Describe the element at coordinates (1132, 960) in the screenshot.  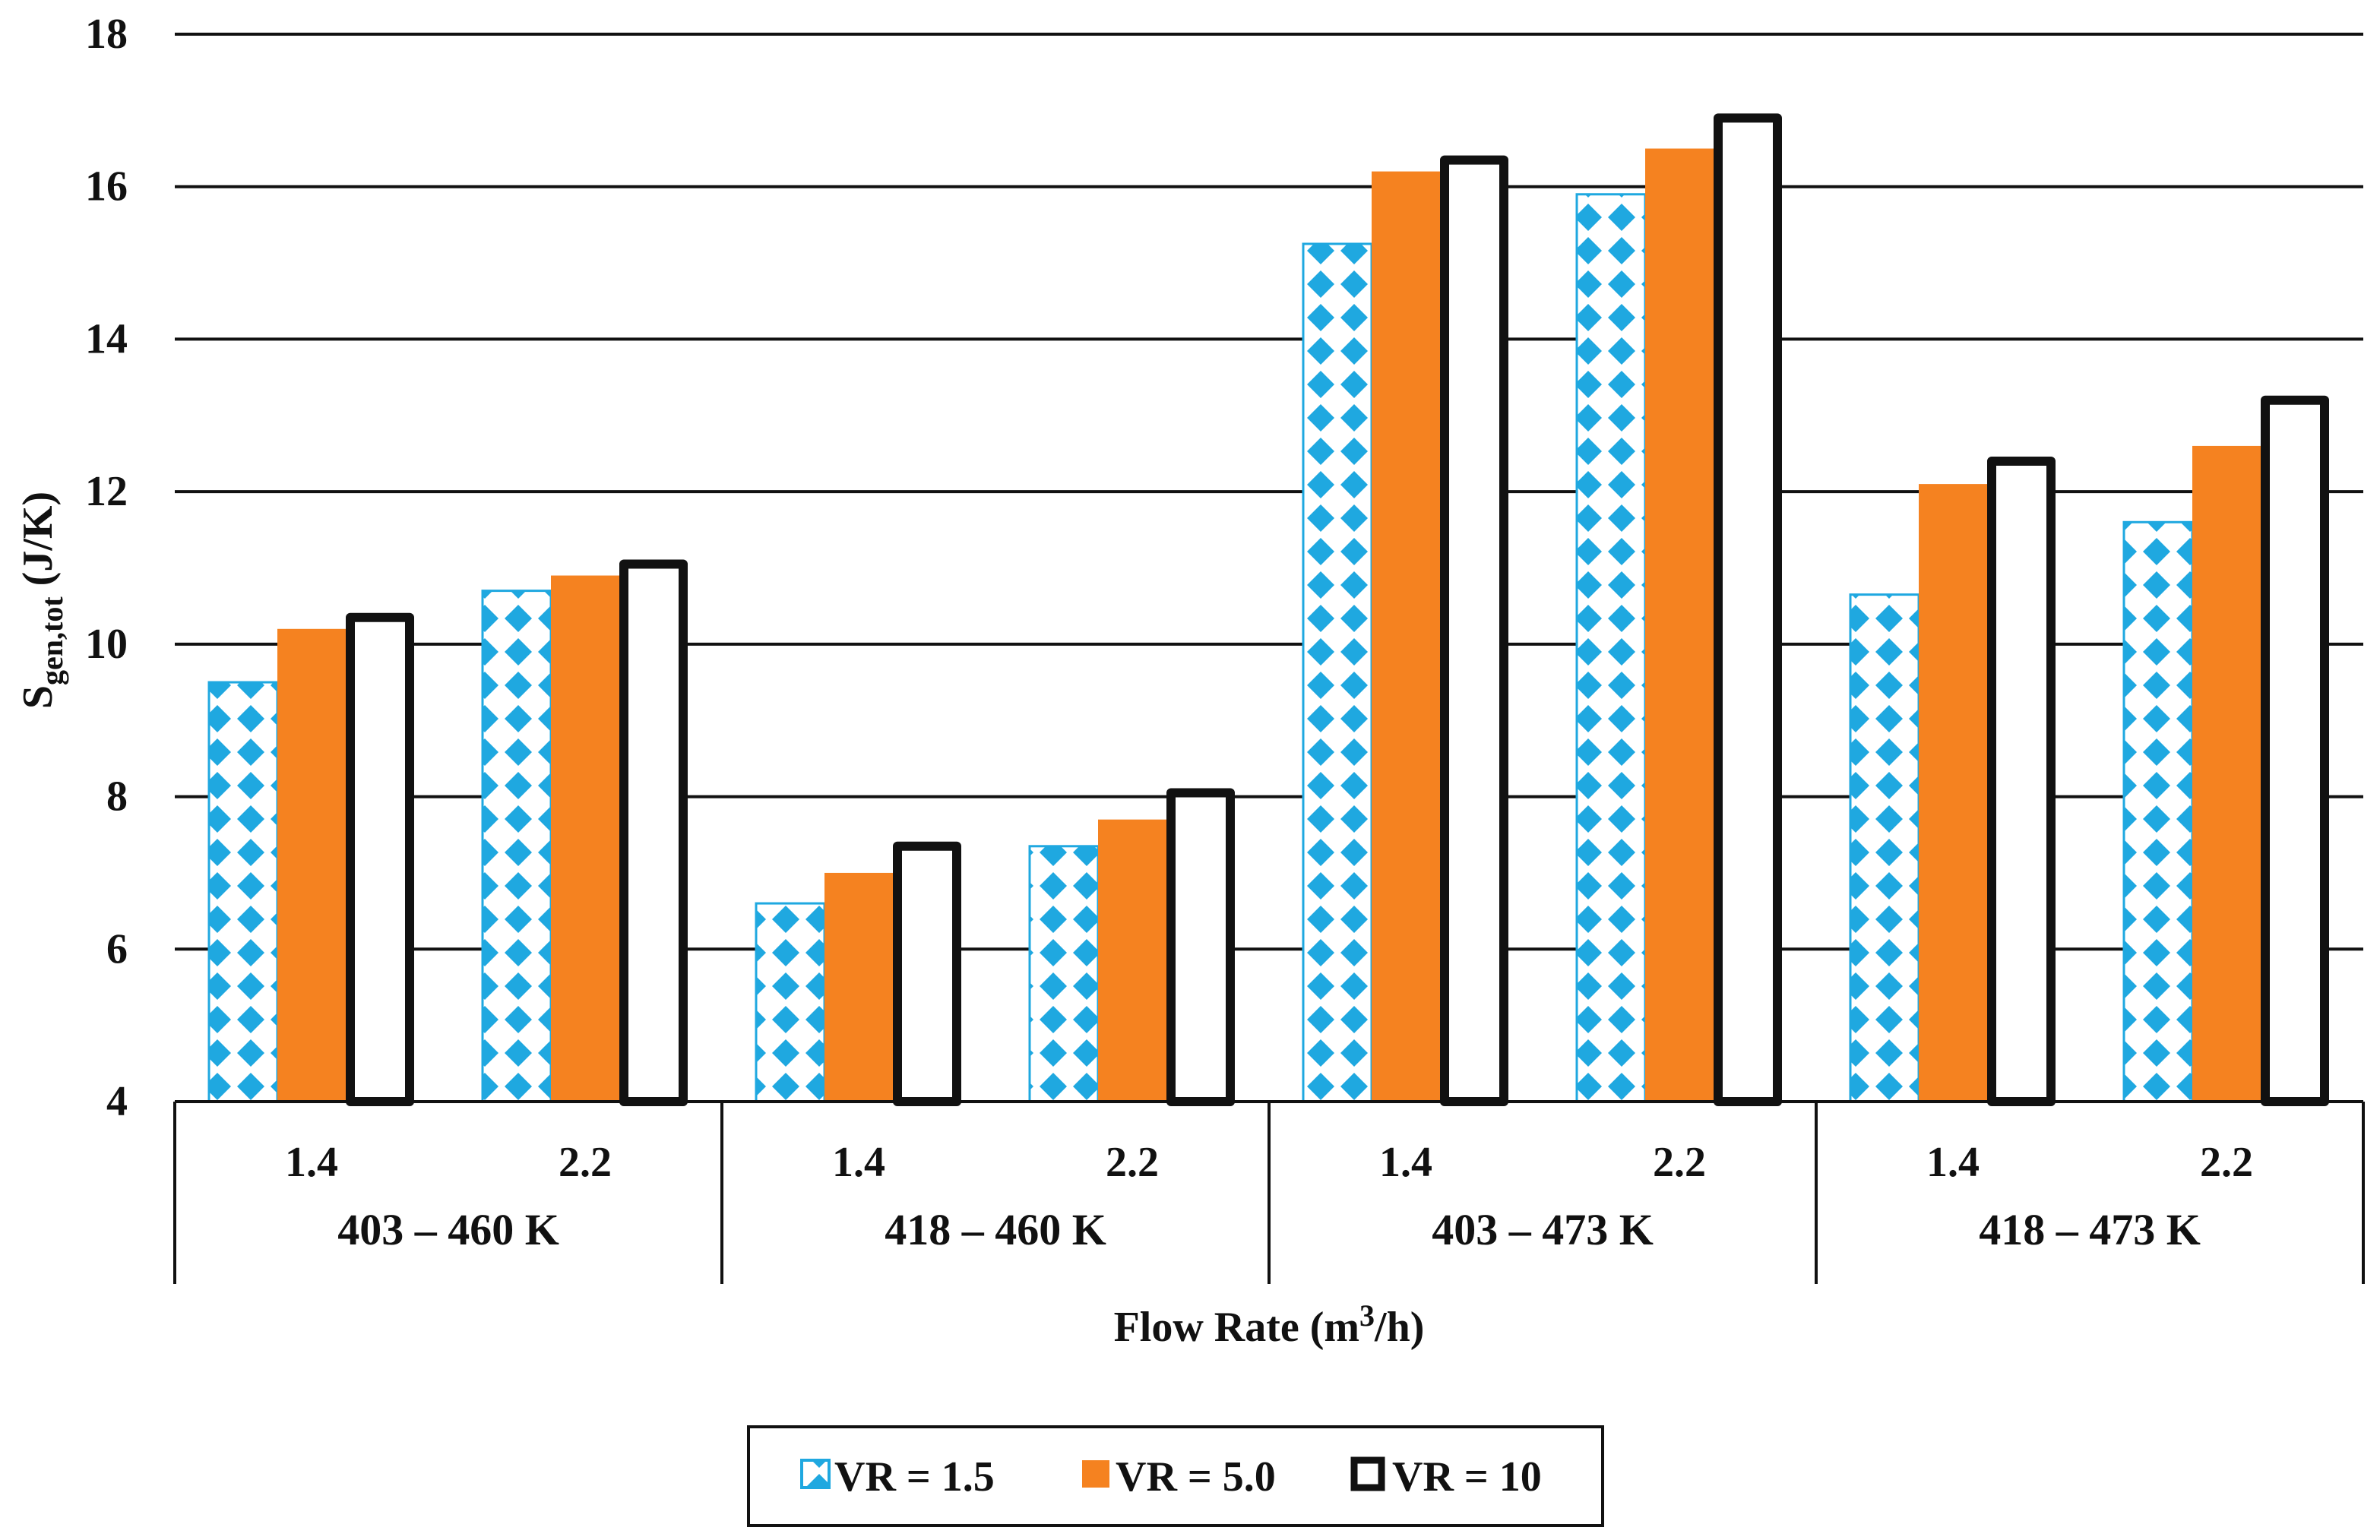
I see `bar-vr-5-0-1-2.2` at that location.